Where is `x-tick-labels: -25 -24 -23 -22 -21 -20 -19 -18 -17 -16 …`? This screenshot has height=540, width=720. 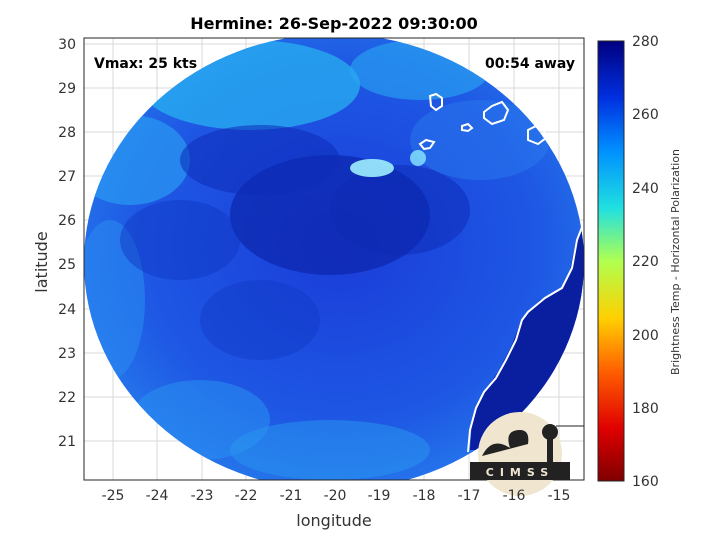
x-tick-labels: -25 -24 -23 -22 -21 -20 -19 -18 -17 -16 … is located at coordinates (336, 496).